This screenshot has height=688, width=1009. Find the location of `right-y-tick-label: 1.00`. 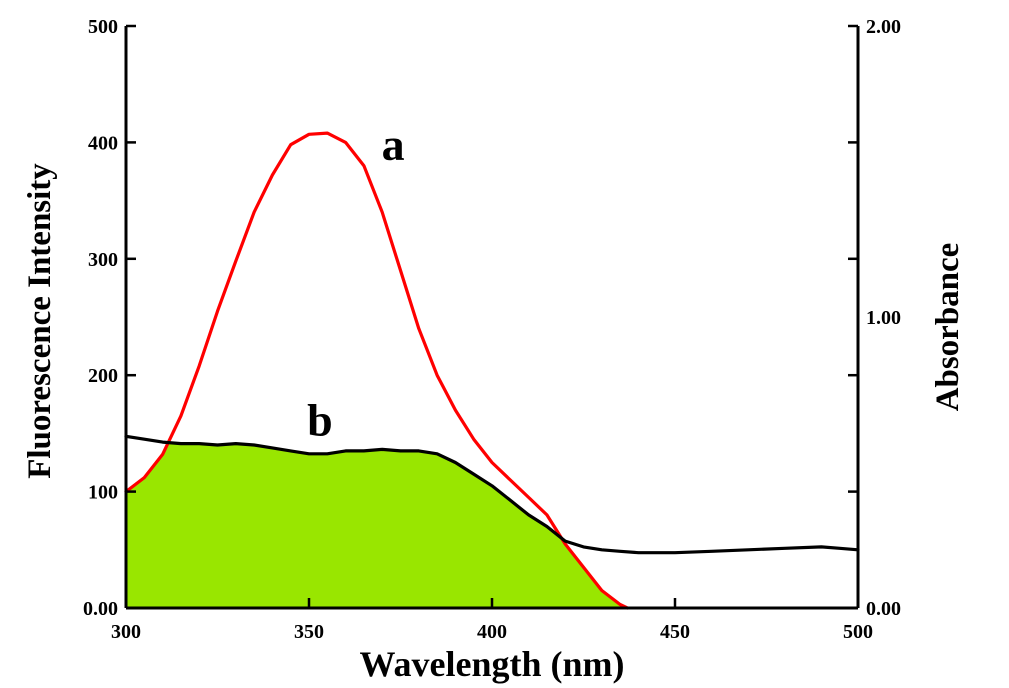

right-y-tick-label: 1.00 is located at coordinates (883, 318).